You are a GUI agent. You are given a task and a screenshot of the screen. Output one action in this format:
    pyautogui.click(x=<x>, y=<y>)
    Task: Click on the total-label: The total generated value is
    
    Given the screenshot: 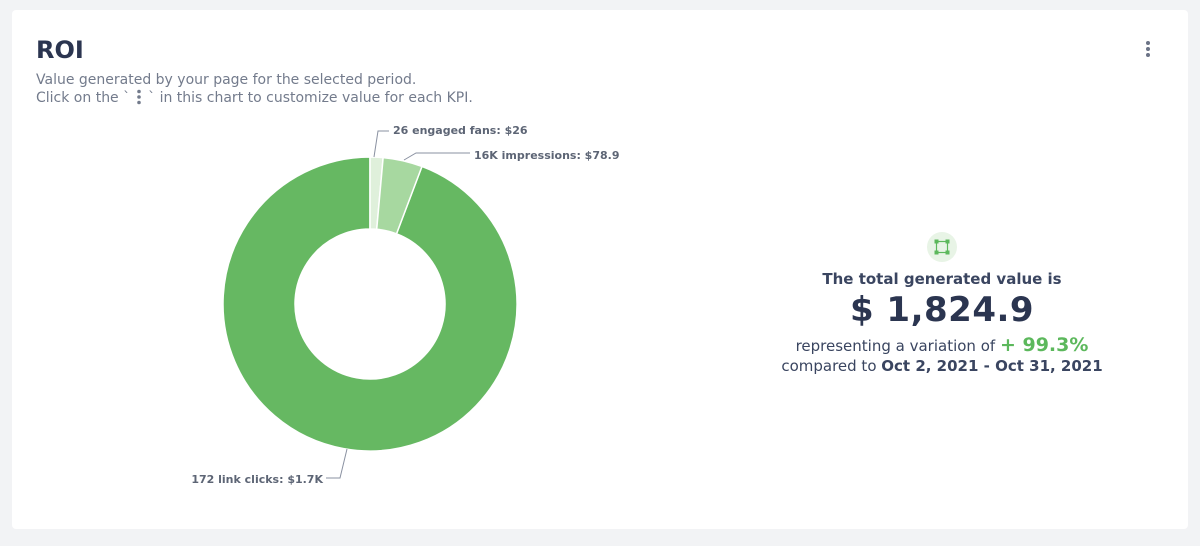 What is the action you would take?
    pyautogui.click(x=942, y=279)
    